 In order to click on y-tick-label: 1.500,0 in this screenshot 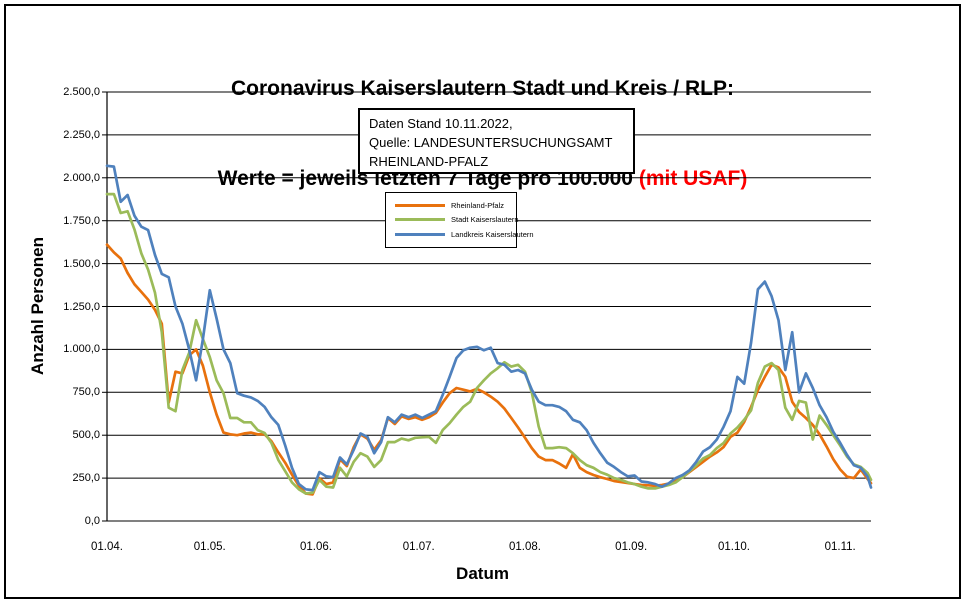, I will do `click(81, 263)`.